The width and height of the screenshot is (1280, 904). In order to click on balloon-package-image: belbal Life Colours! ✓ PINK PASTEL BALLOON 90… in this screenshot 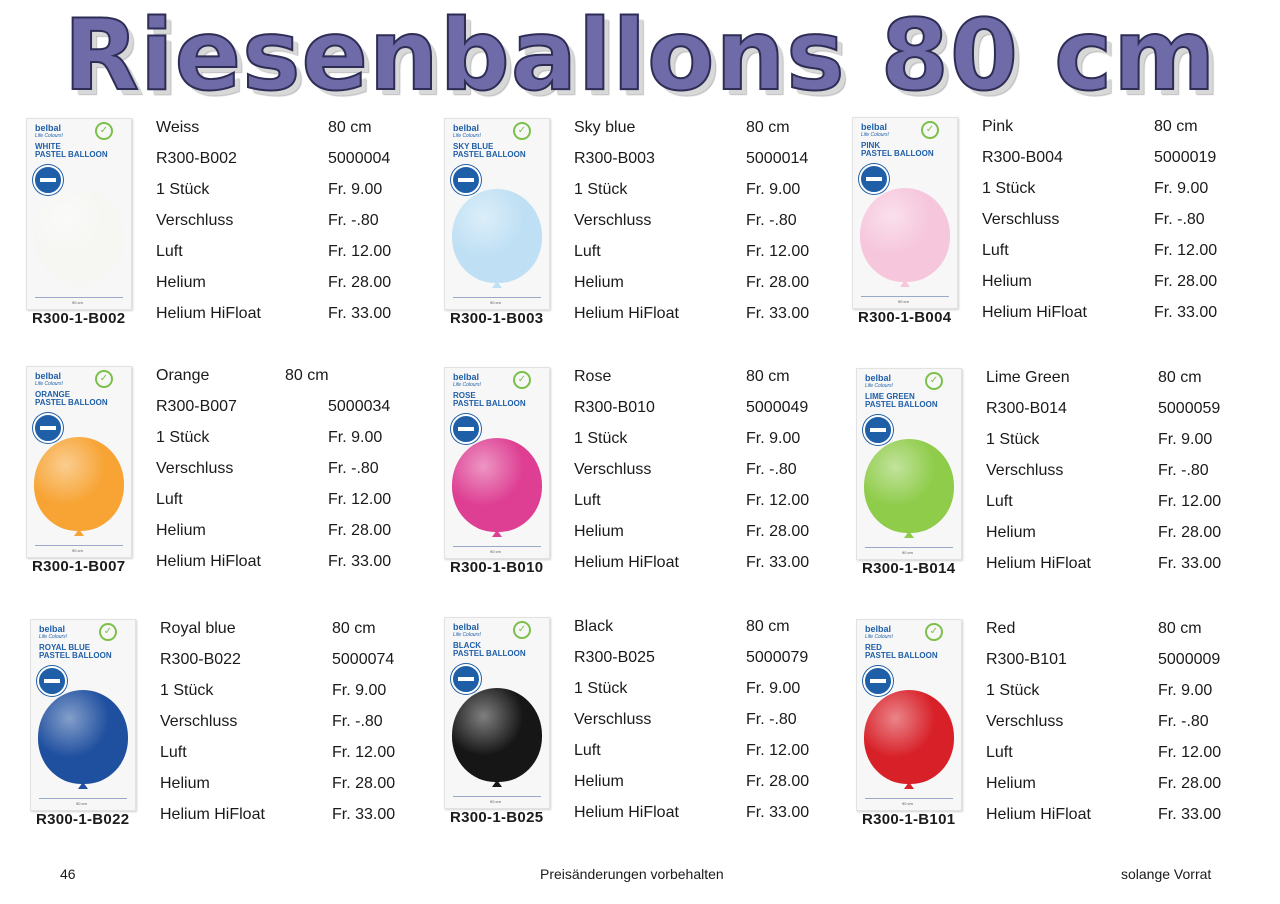, I will do `click(905, 213)`.